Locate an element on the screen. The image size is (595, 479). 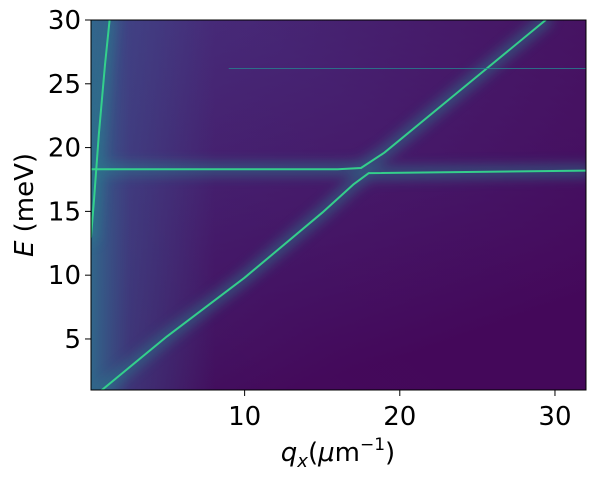
x-axis-ticks: 10 20 30 is located at coordinates (399, 411).